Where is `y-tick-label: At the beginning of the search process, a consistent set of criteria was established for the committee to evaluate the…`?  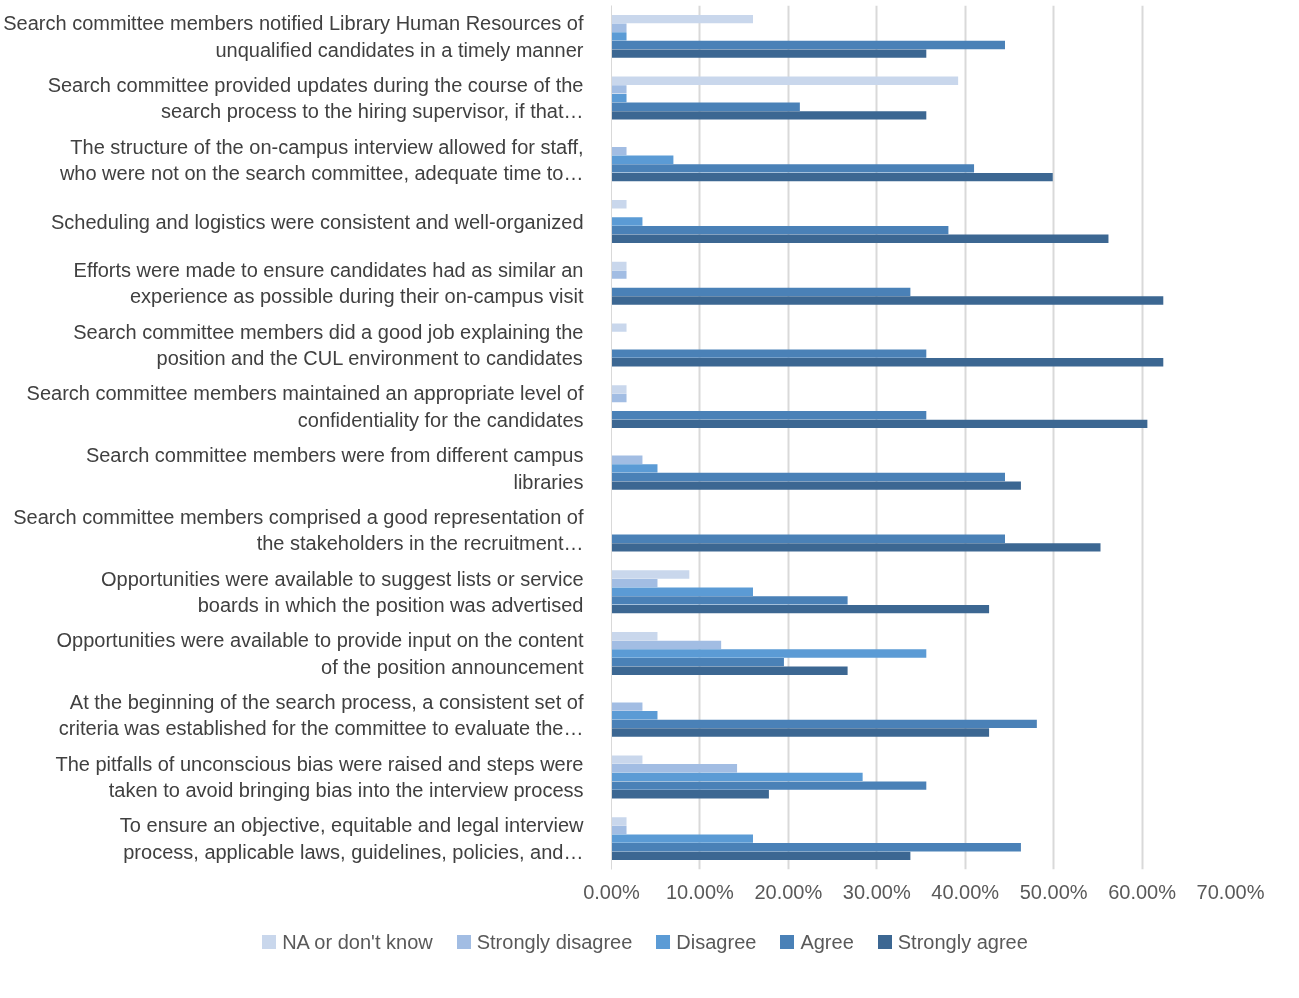
y-tick-label: At the beginning of the search process, a consistent set of criteria was established for the committee to evaluate the… is located at coordinates (321, 715).